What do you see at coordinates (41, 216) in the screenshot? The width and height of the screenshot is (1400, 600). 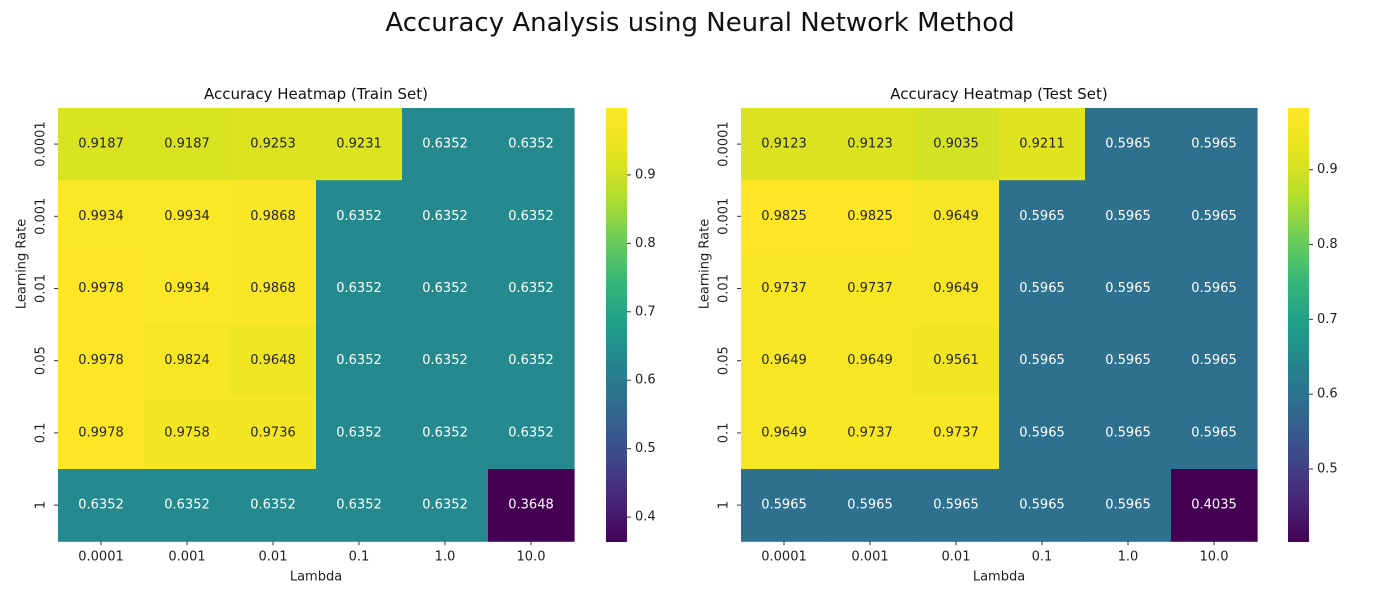 I see `y-tick-label: 0.001` at bounding box center [41, 216].